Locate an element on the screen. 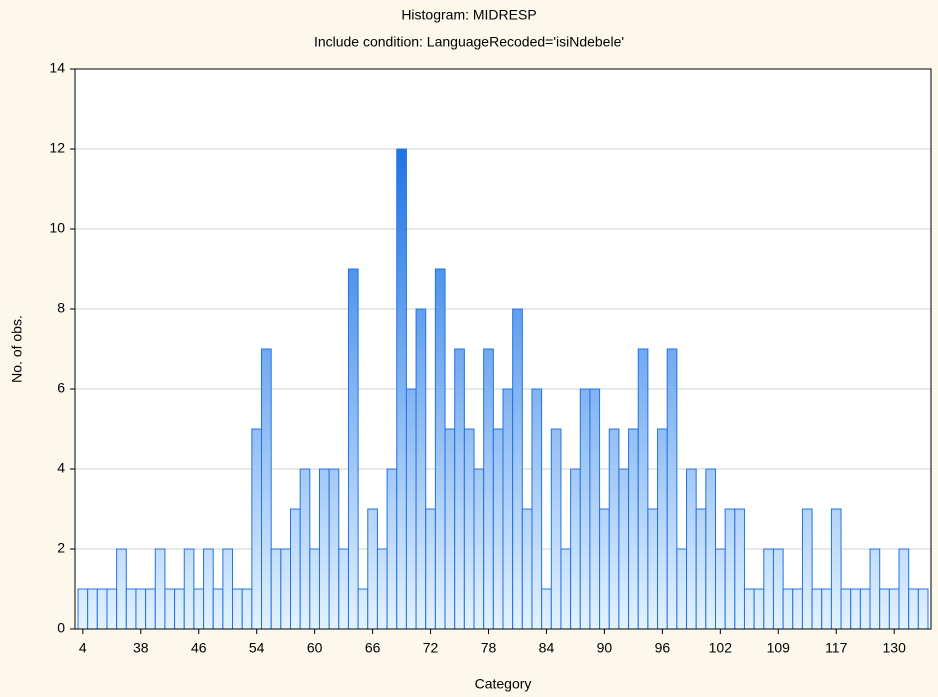  x-tick-label: 90 is located at coordinates (605, 648).